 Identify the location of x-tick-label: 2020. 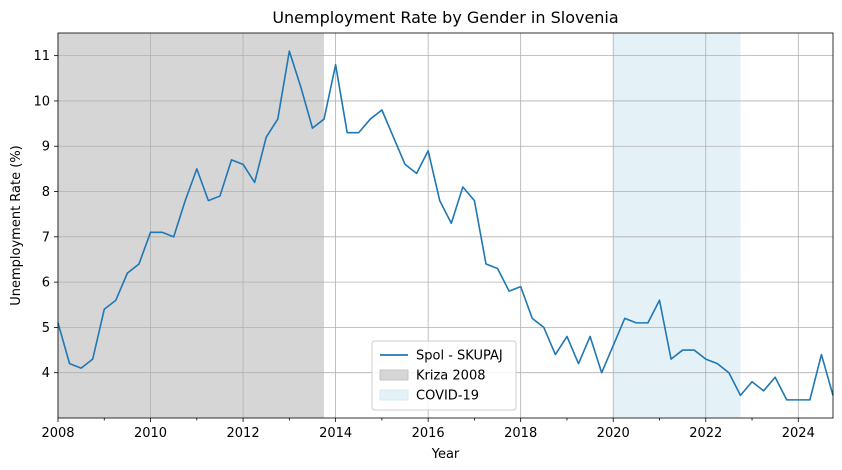
(613, 433).